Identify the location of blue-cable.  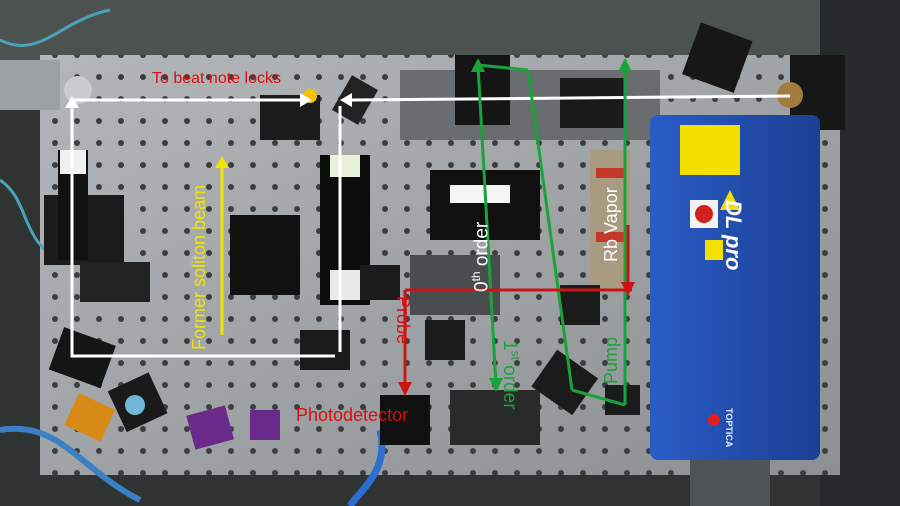
(71, 464).